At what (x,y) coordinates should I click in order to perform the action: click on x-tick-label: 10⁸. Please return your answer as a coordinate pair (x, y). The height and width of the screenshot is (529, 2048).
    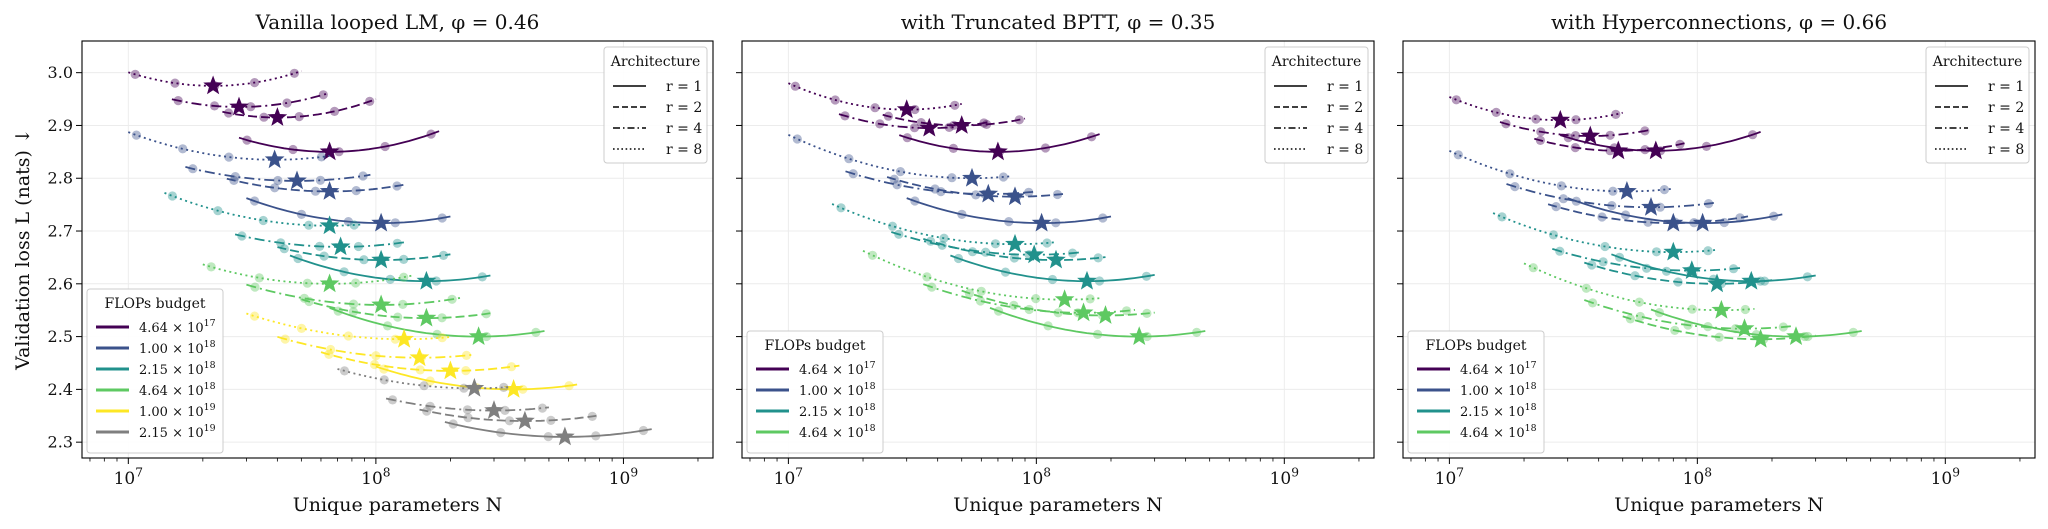
    Looking at the image, I should click on (375, 477).